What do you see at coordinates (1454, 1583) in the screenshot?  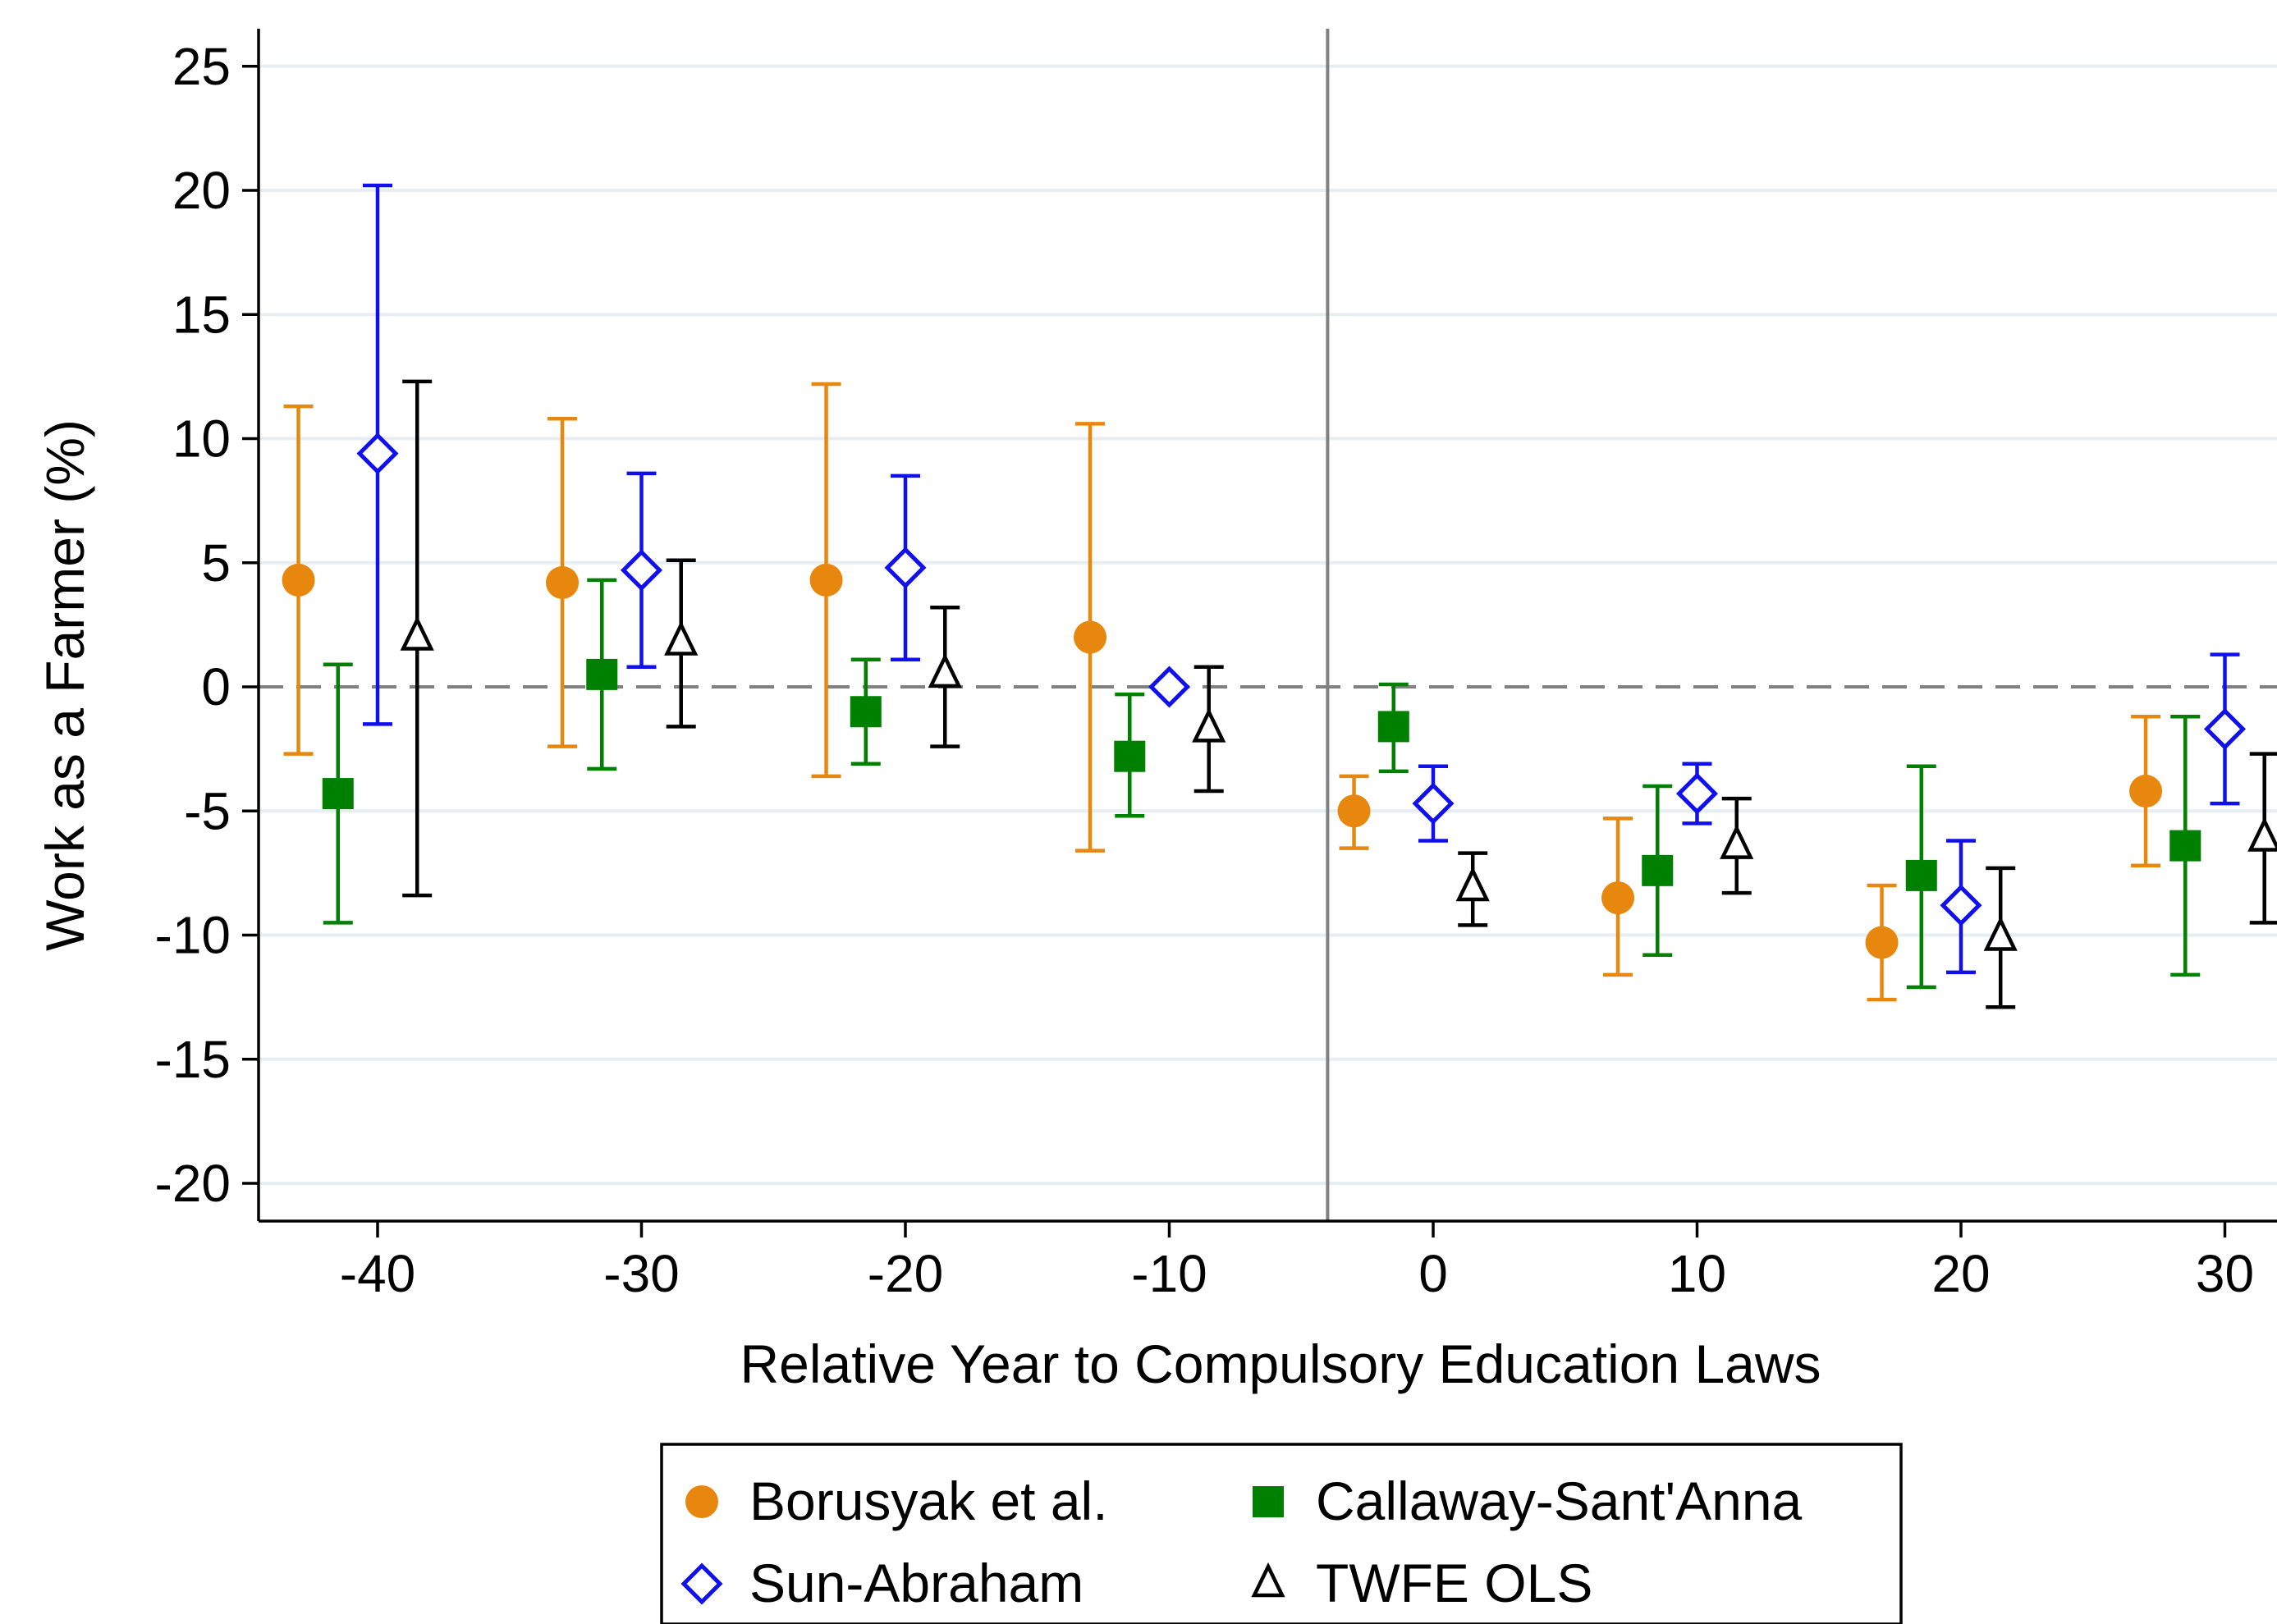 I see `legend-label: TWFE OLS` at bounding box center [1454, 1583].